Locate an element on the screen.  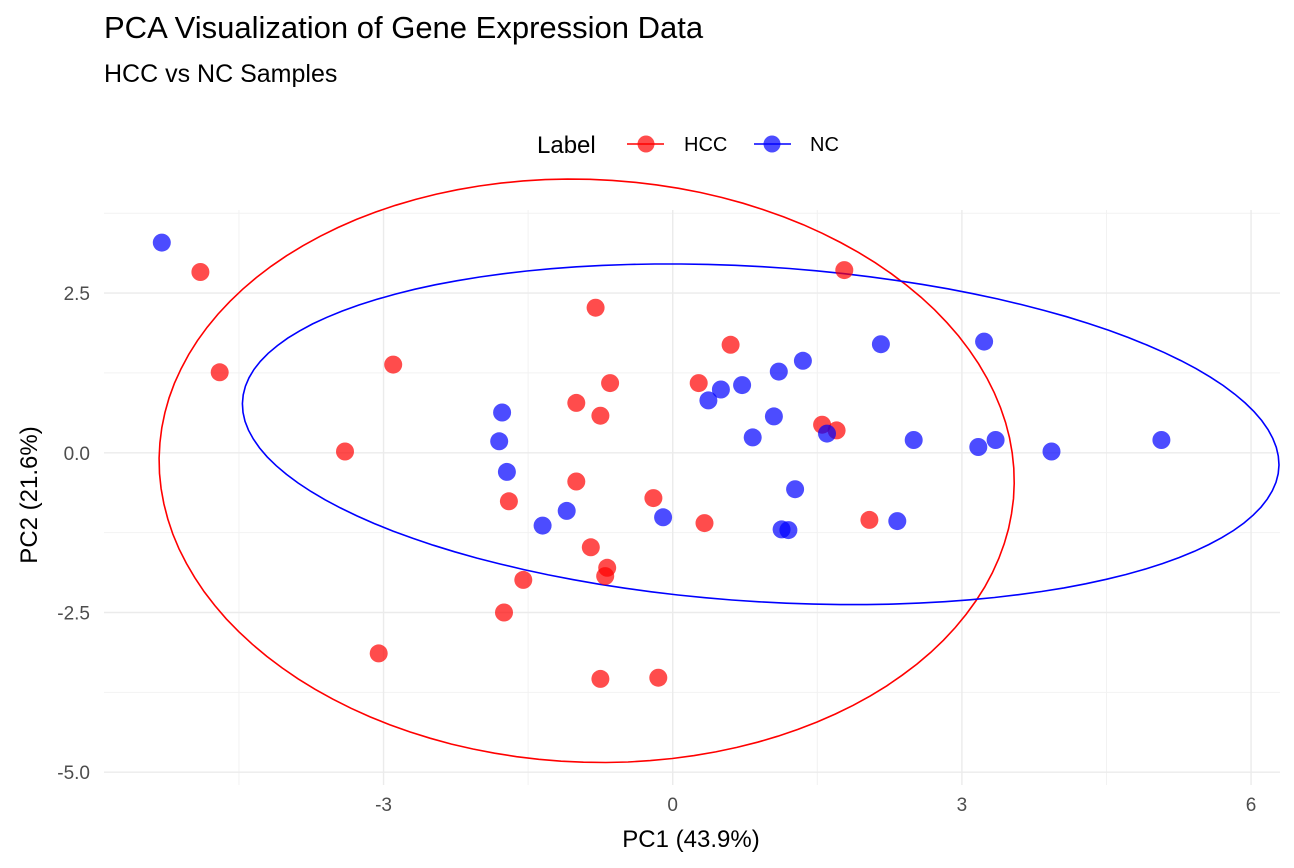
x-tick-label: 0 is located at coordinates (672, 805).